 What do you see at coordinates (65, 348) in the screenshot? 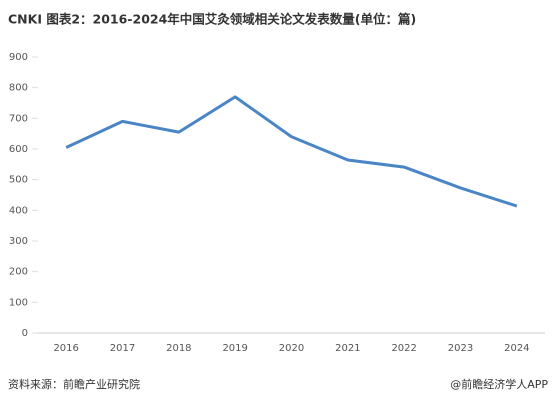
I see `x-tick-label: 2016` at bounding box center [65, 348].